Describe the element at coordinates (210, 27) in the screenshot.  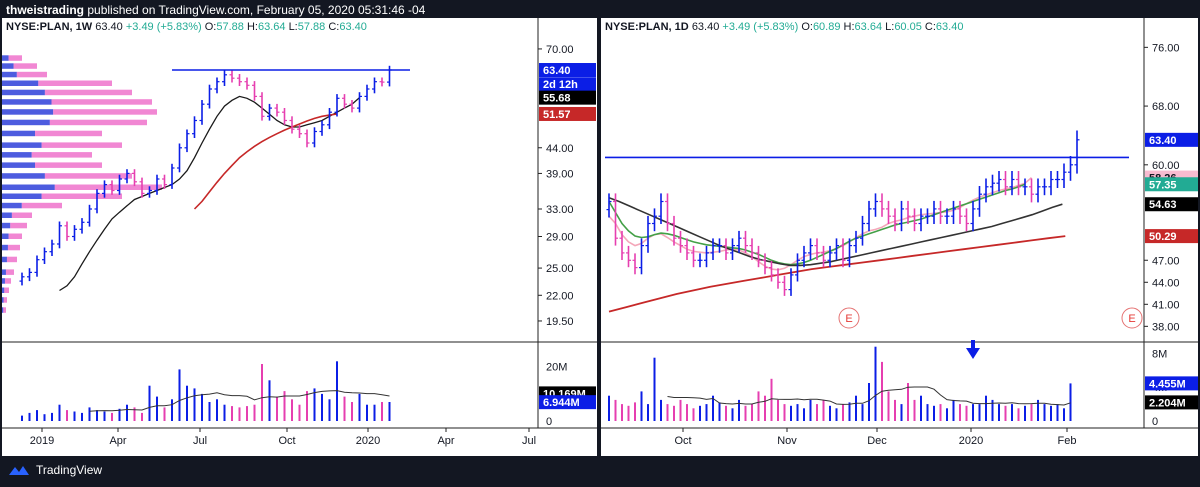
I see `left-o-label: O:` at that location.